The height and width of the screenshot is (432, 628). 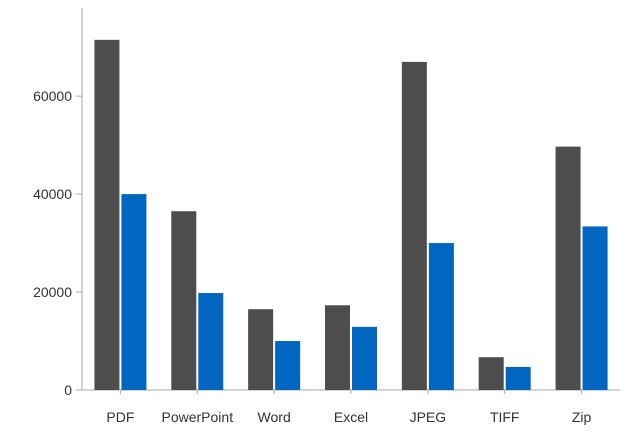 I want to click on x-category-label: Excel, so click(x=351, y=417).